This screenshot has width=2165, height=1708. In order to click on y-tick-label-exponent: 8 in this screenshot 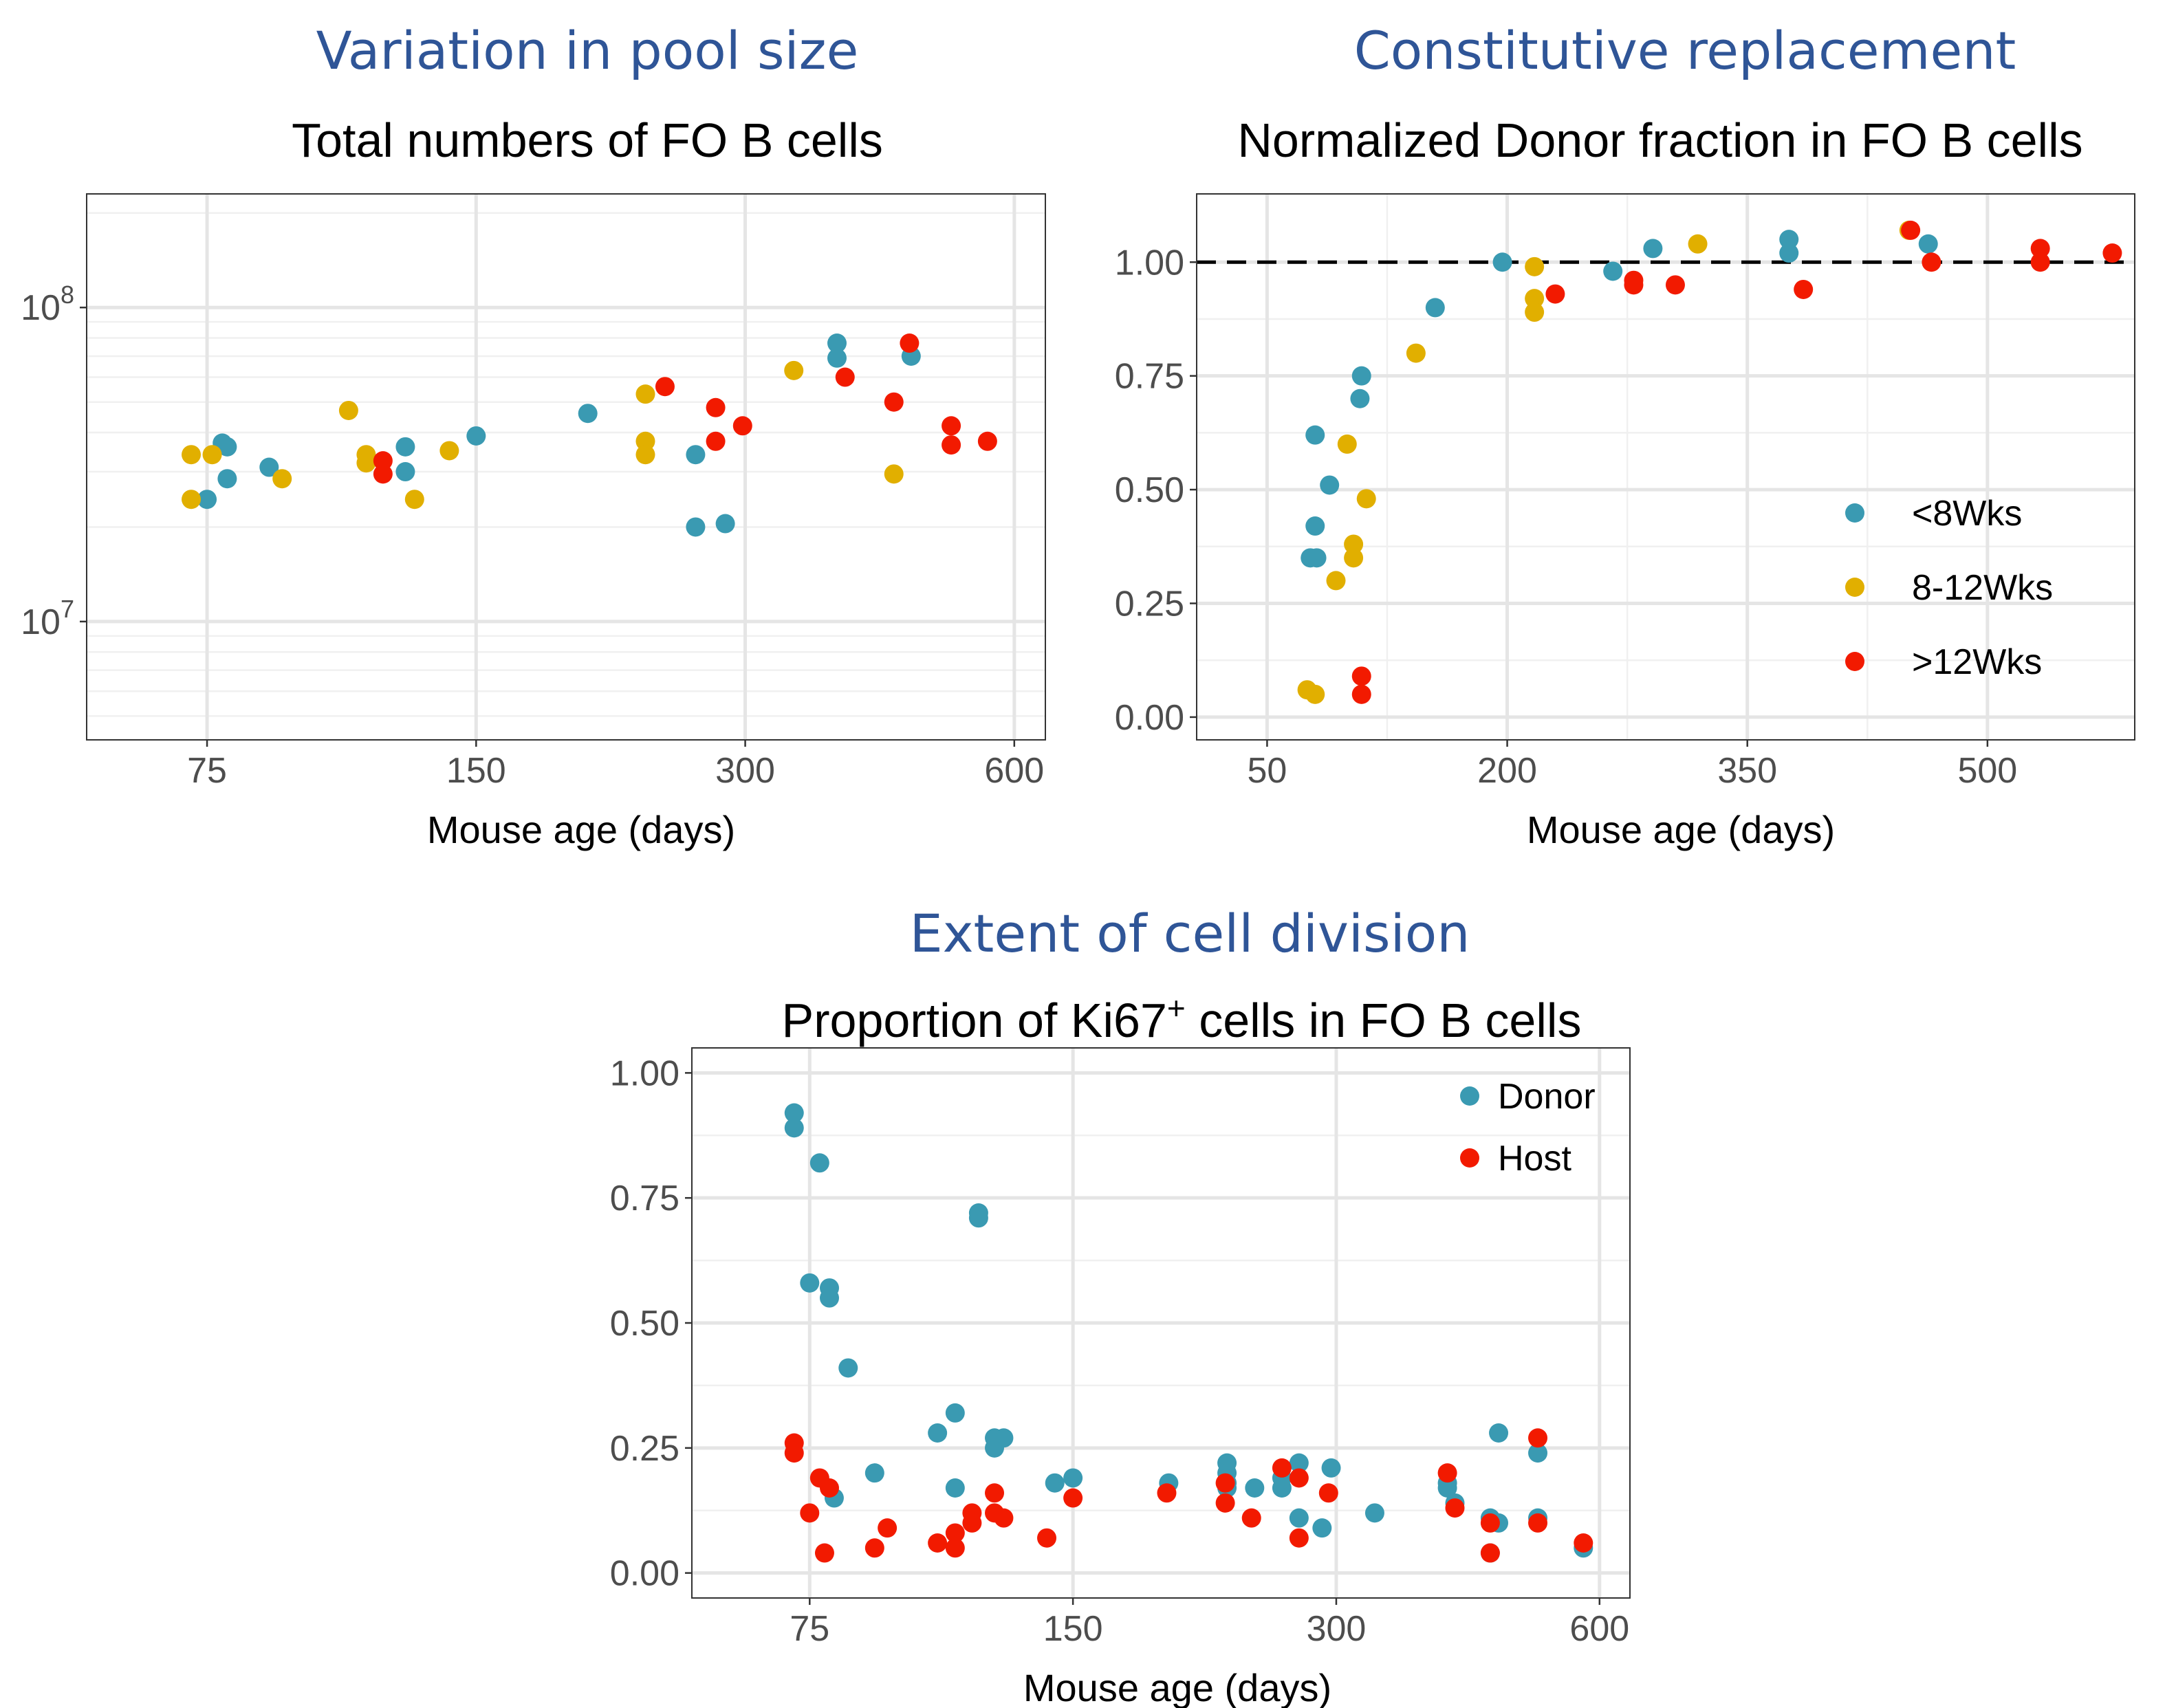, I will do `click(67, 295)`.